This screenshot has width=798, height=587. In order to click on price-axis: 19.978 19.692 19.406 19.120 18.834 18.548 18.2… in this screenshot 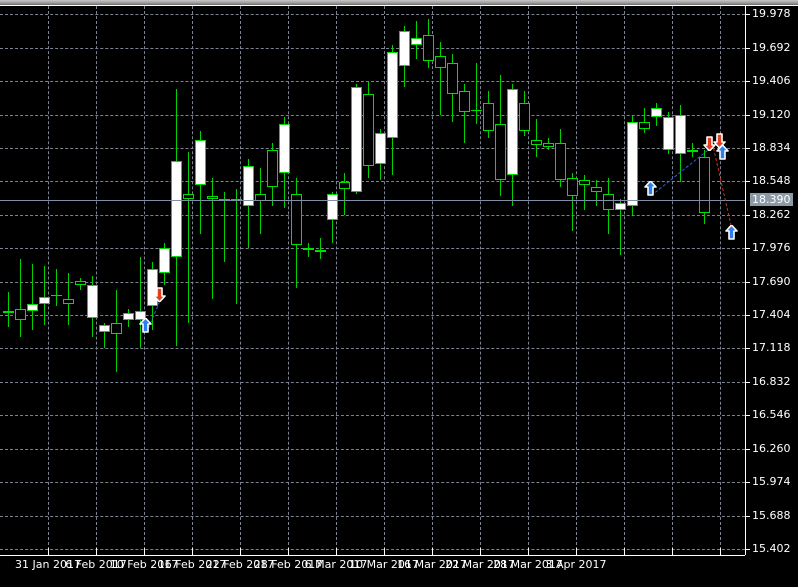, I will do `click(771, 280)`.